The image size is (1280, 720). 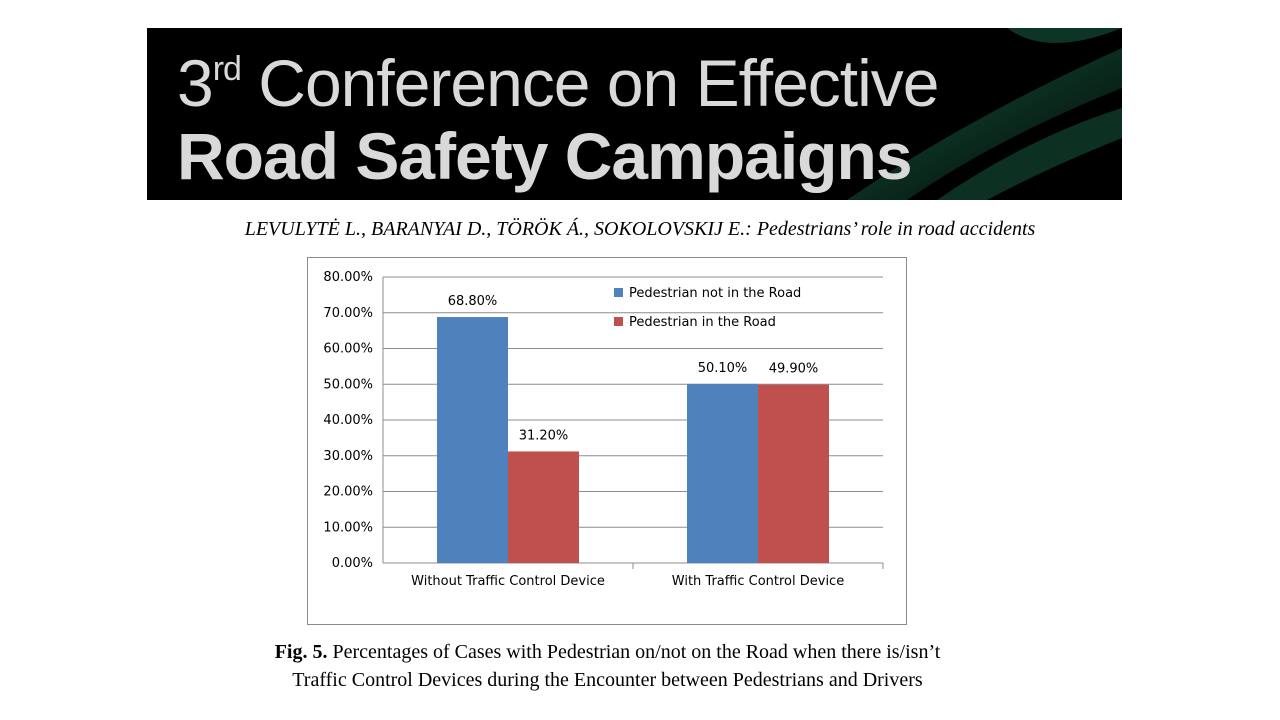 I want to click on y-tick-label: 80.00%, so click(x=348, y=277).